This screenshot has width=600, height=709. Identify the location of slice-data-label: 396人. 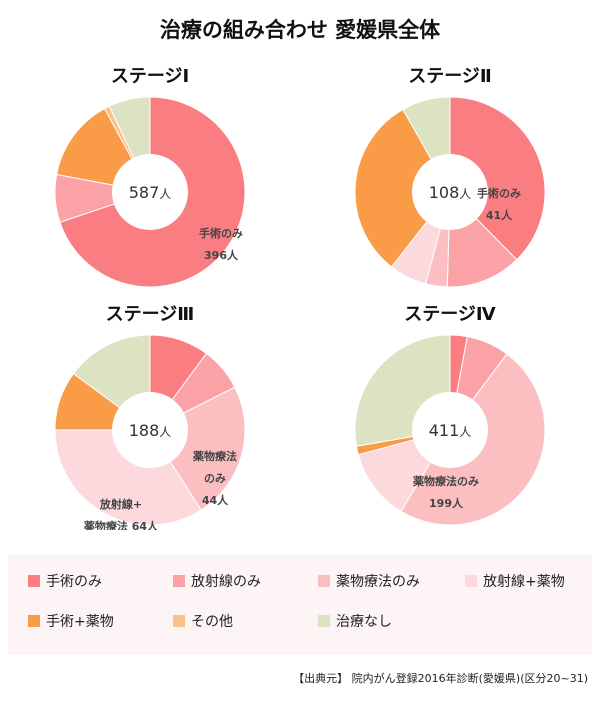
(221, 255).